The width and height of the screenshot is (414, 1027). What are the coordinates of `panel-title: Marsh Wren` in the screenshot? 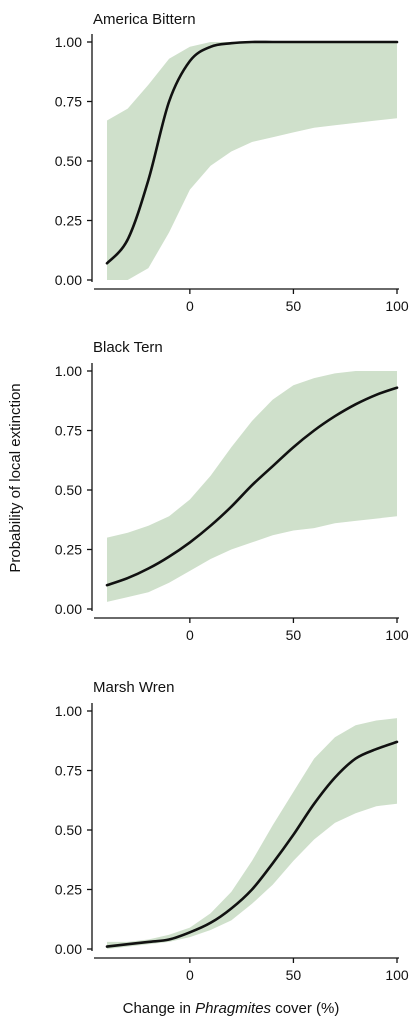 It's located at (133, 687).